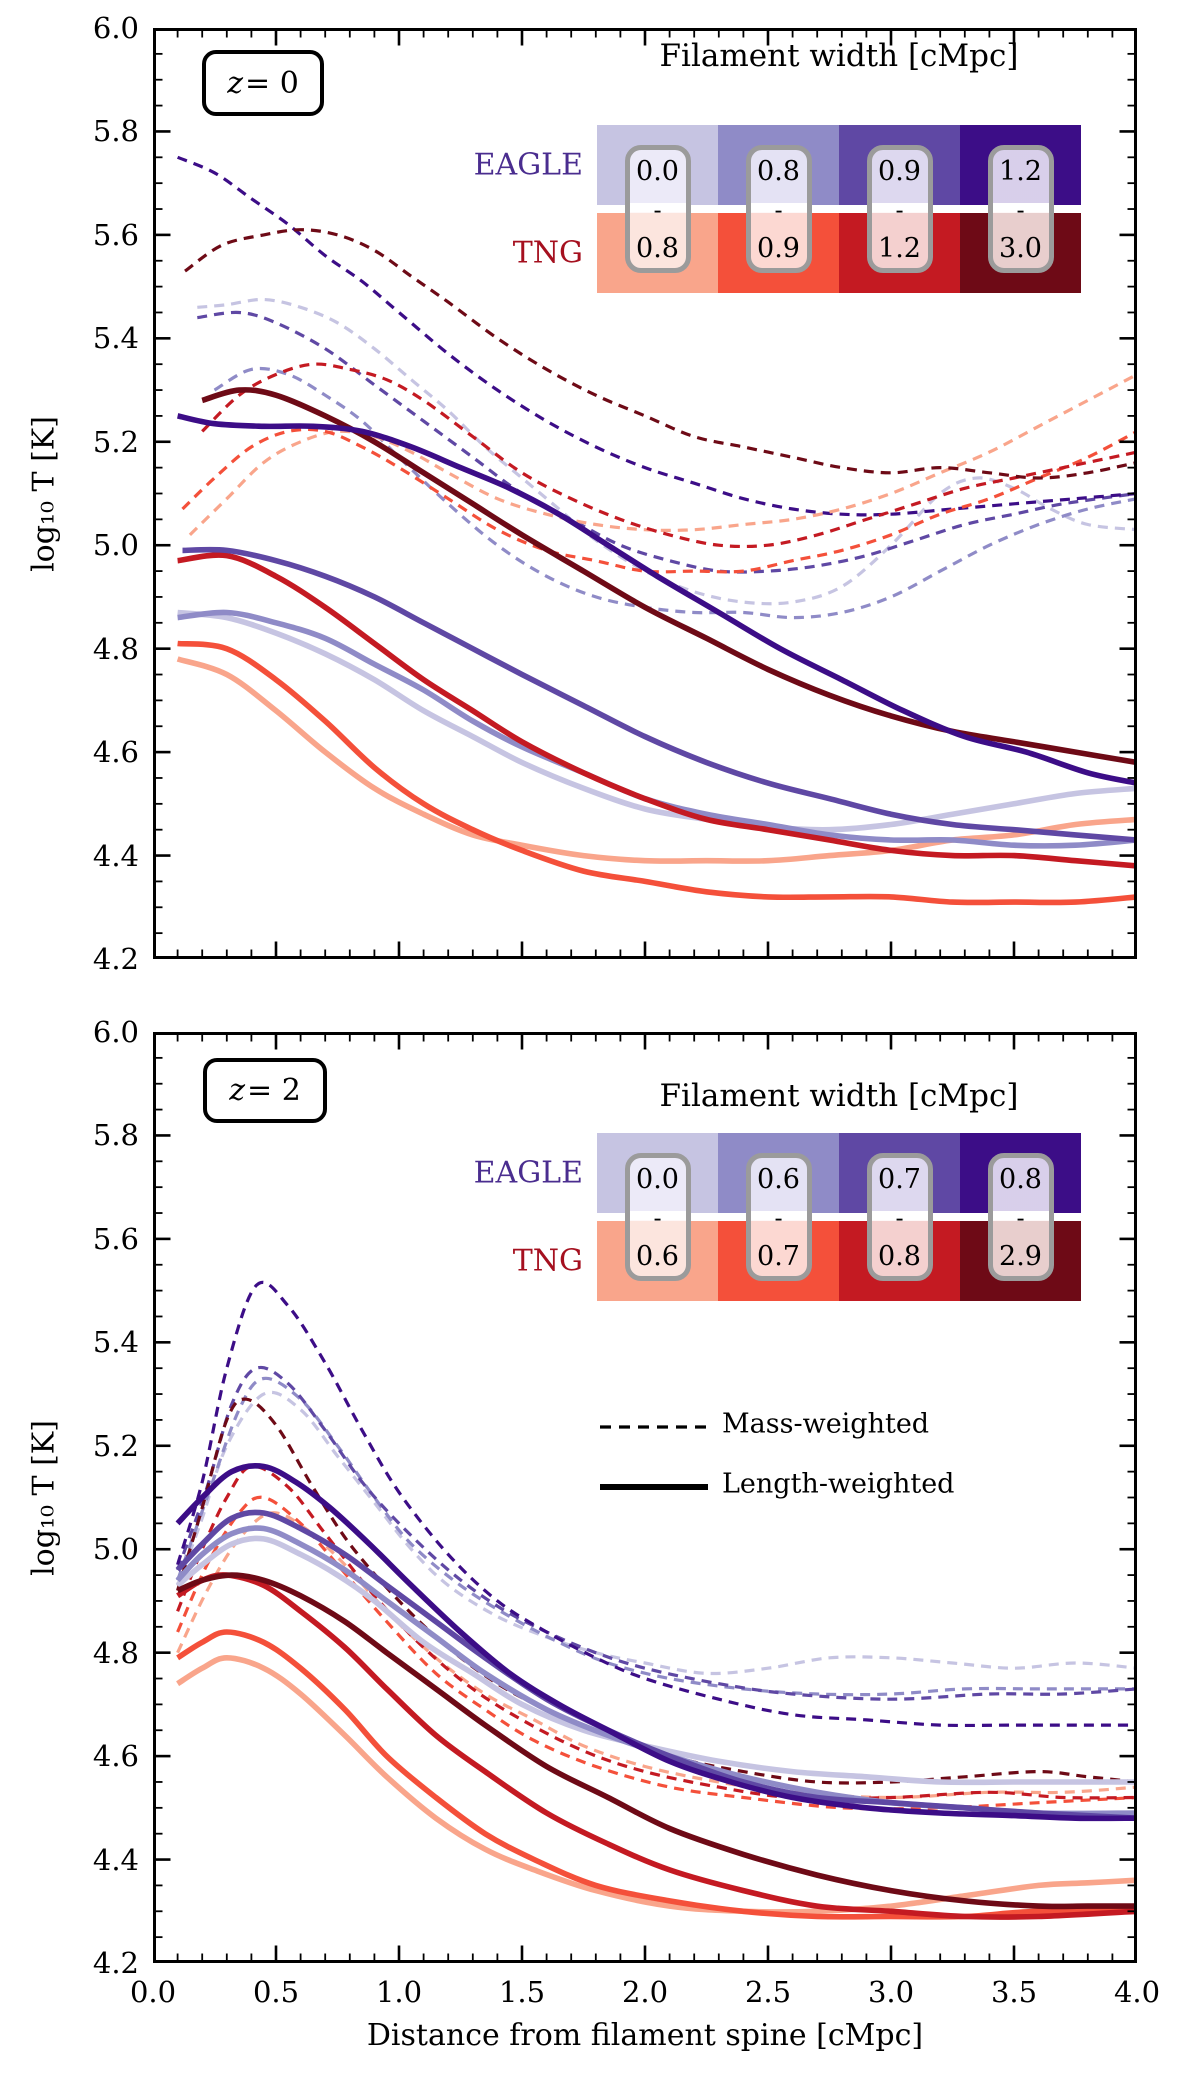 This screenshot has height=2080, width=1200. Describe the element at coordinates (657, 721) in the screenshot. I see `eagle-length-weighted-0.0-0.8-line` at that location.